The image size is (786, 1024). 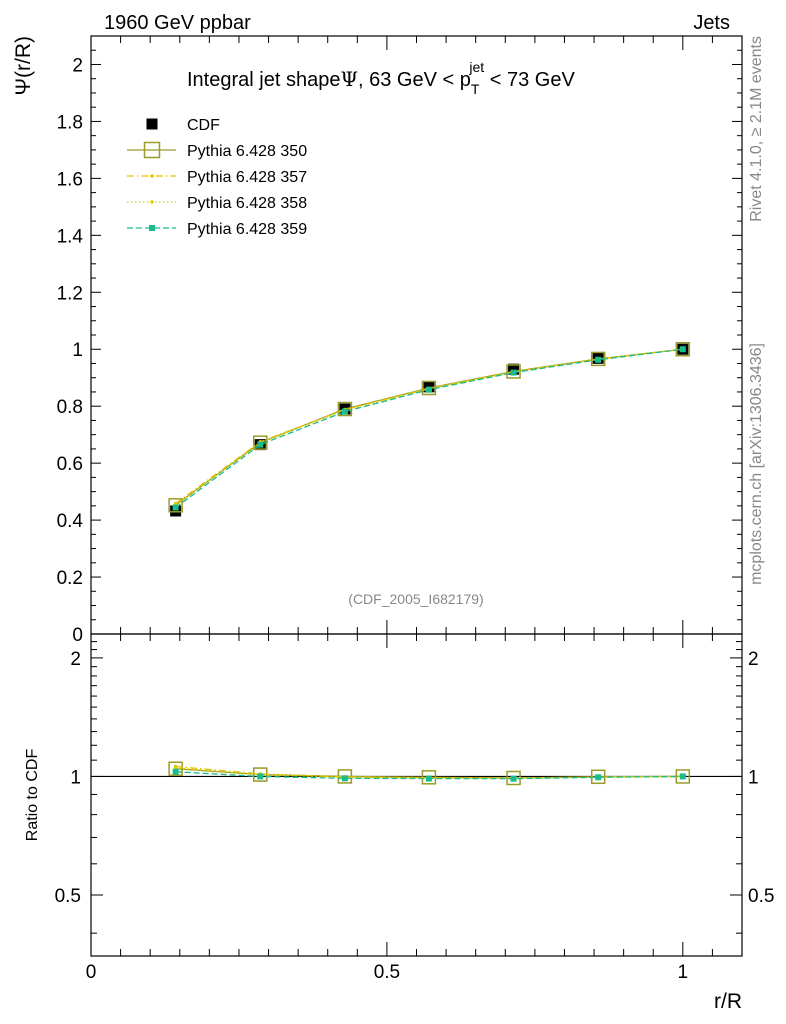 I want to click on main-y-tick-label: 1.2, so click(x=70, y=293).